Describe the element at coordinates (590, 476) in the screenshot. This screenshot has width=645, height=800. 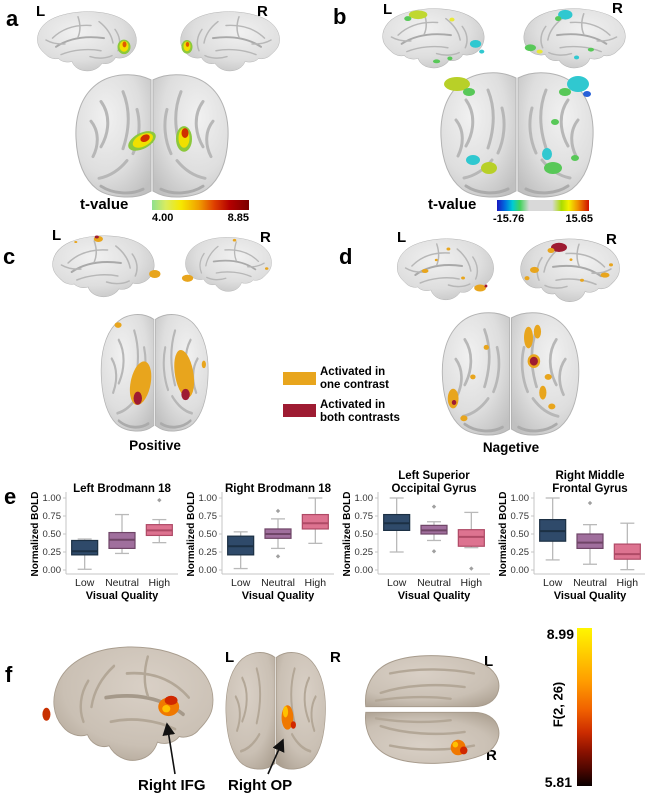
I see `boxplot-title: Right Middle` at that location.